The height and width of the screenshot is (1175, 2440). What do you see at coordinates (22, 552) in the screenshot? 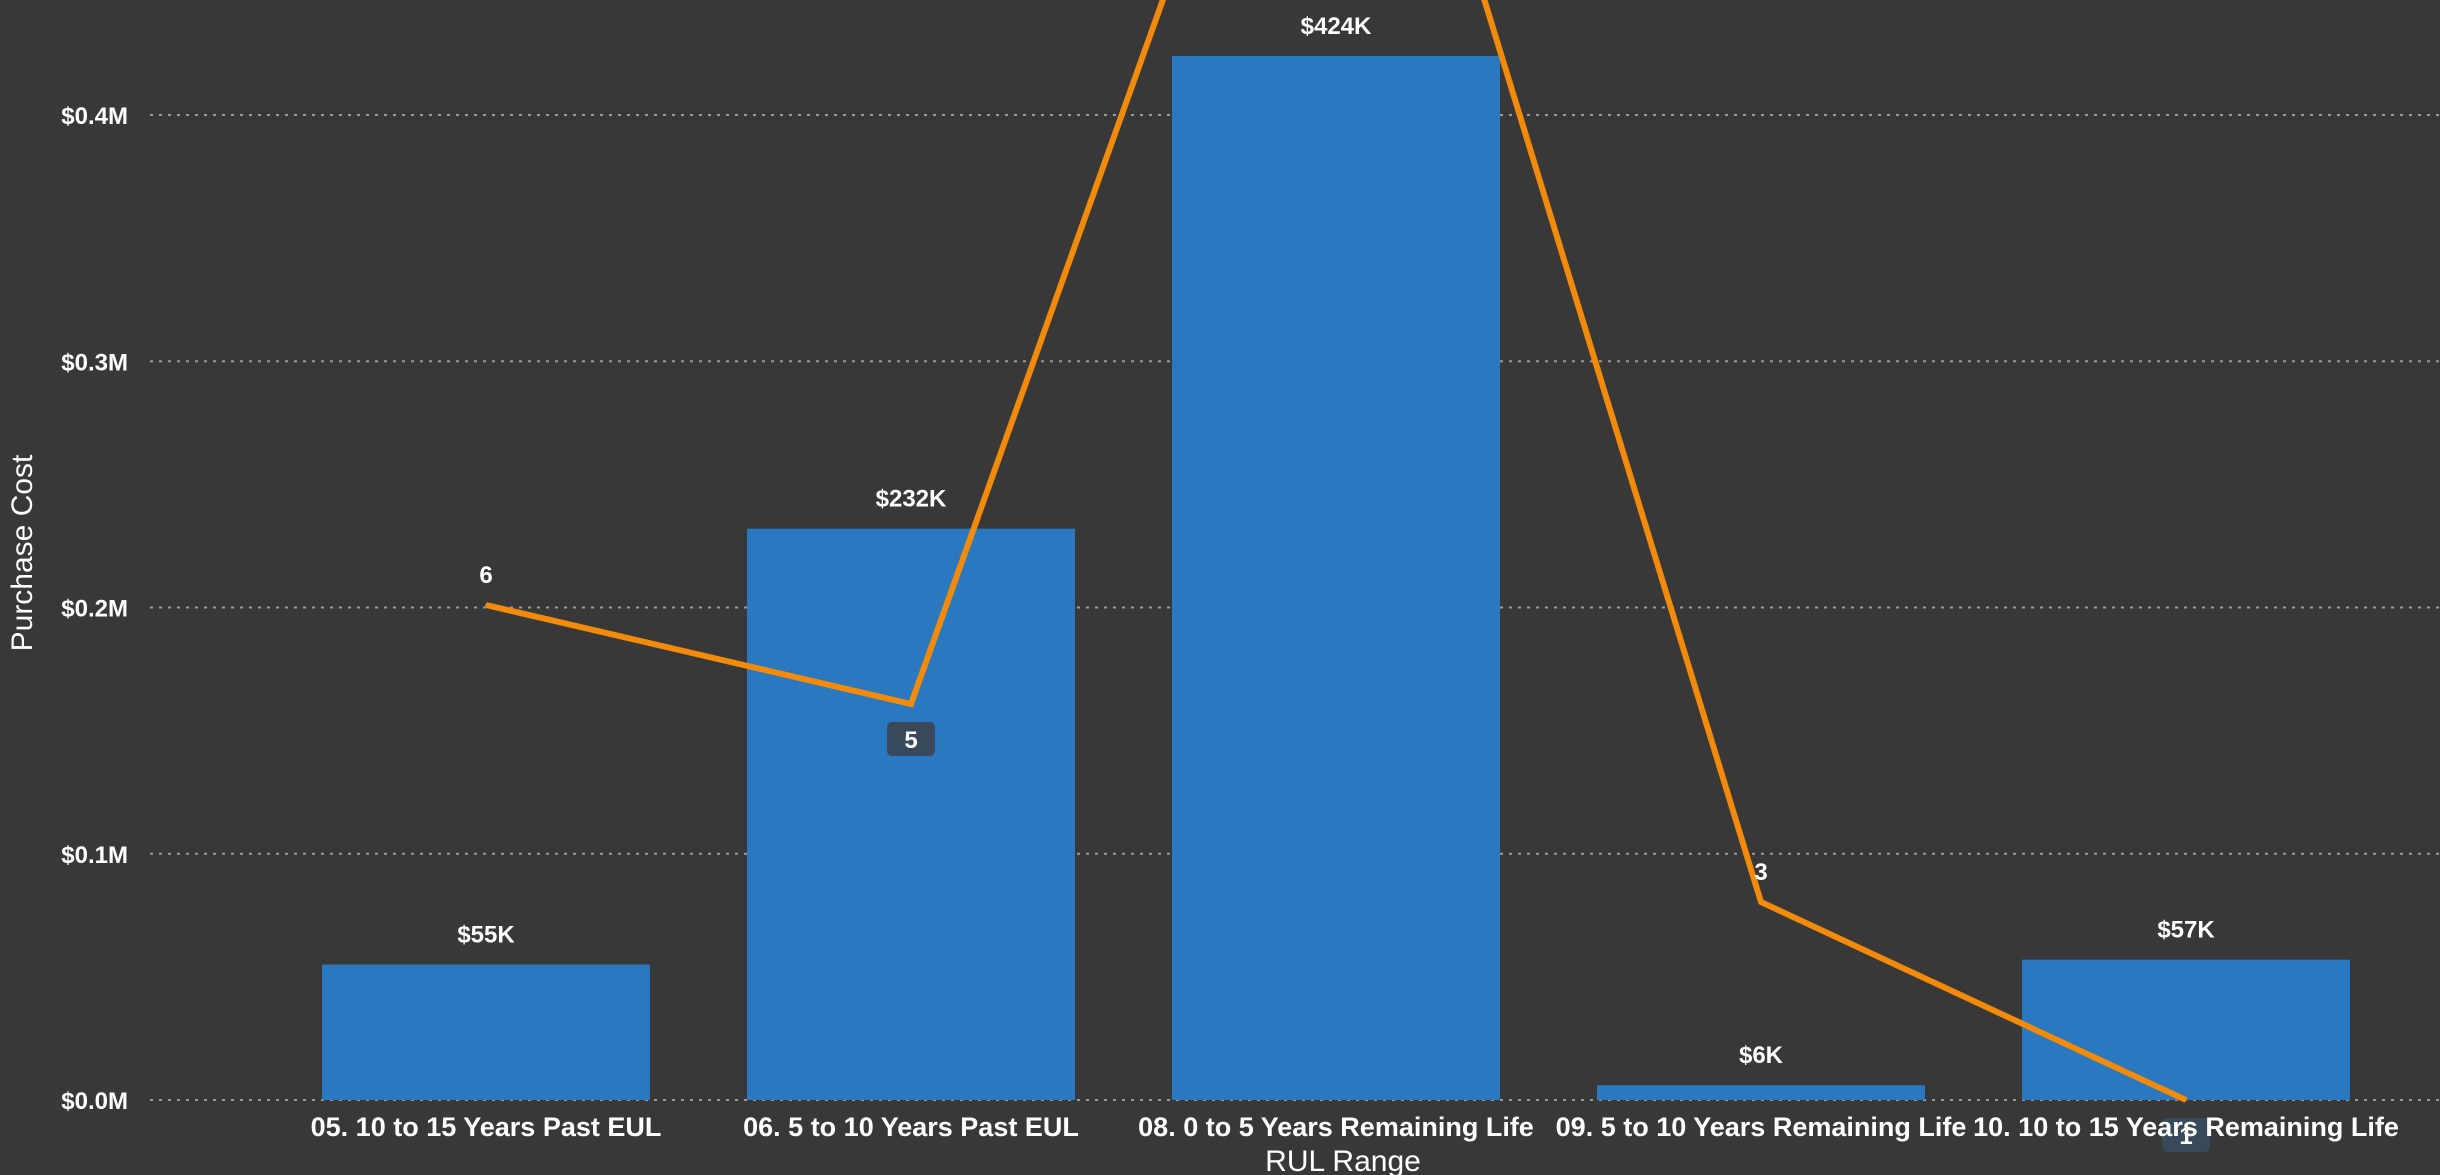
I see `y-axis-title: Purchase Cost` at bounding box center [22, 552].